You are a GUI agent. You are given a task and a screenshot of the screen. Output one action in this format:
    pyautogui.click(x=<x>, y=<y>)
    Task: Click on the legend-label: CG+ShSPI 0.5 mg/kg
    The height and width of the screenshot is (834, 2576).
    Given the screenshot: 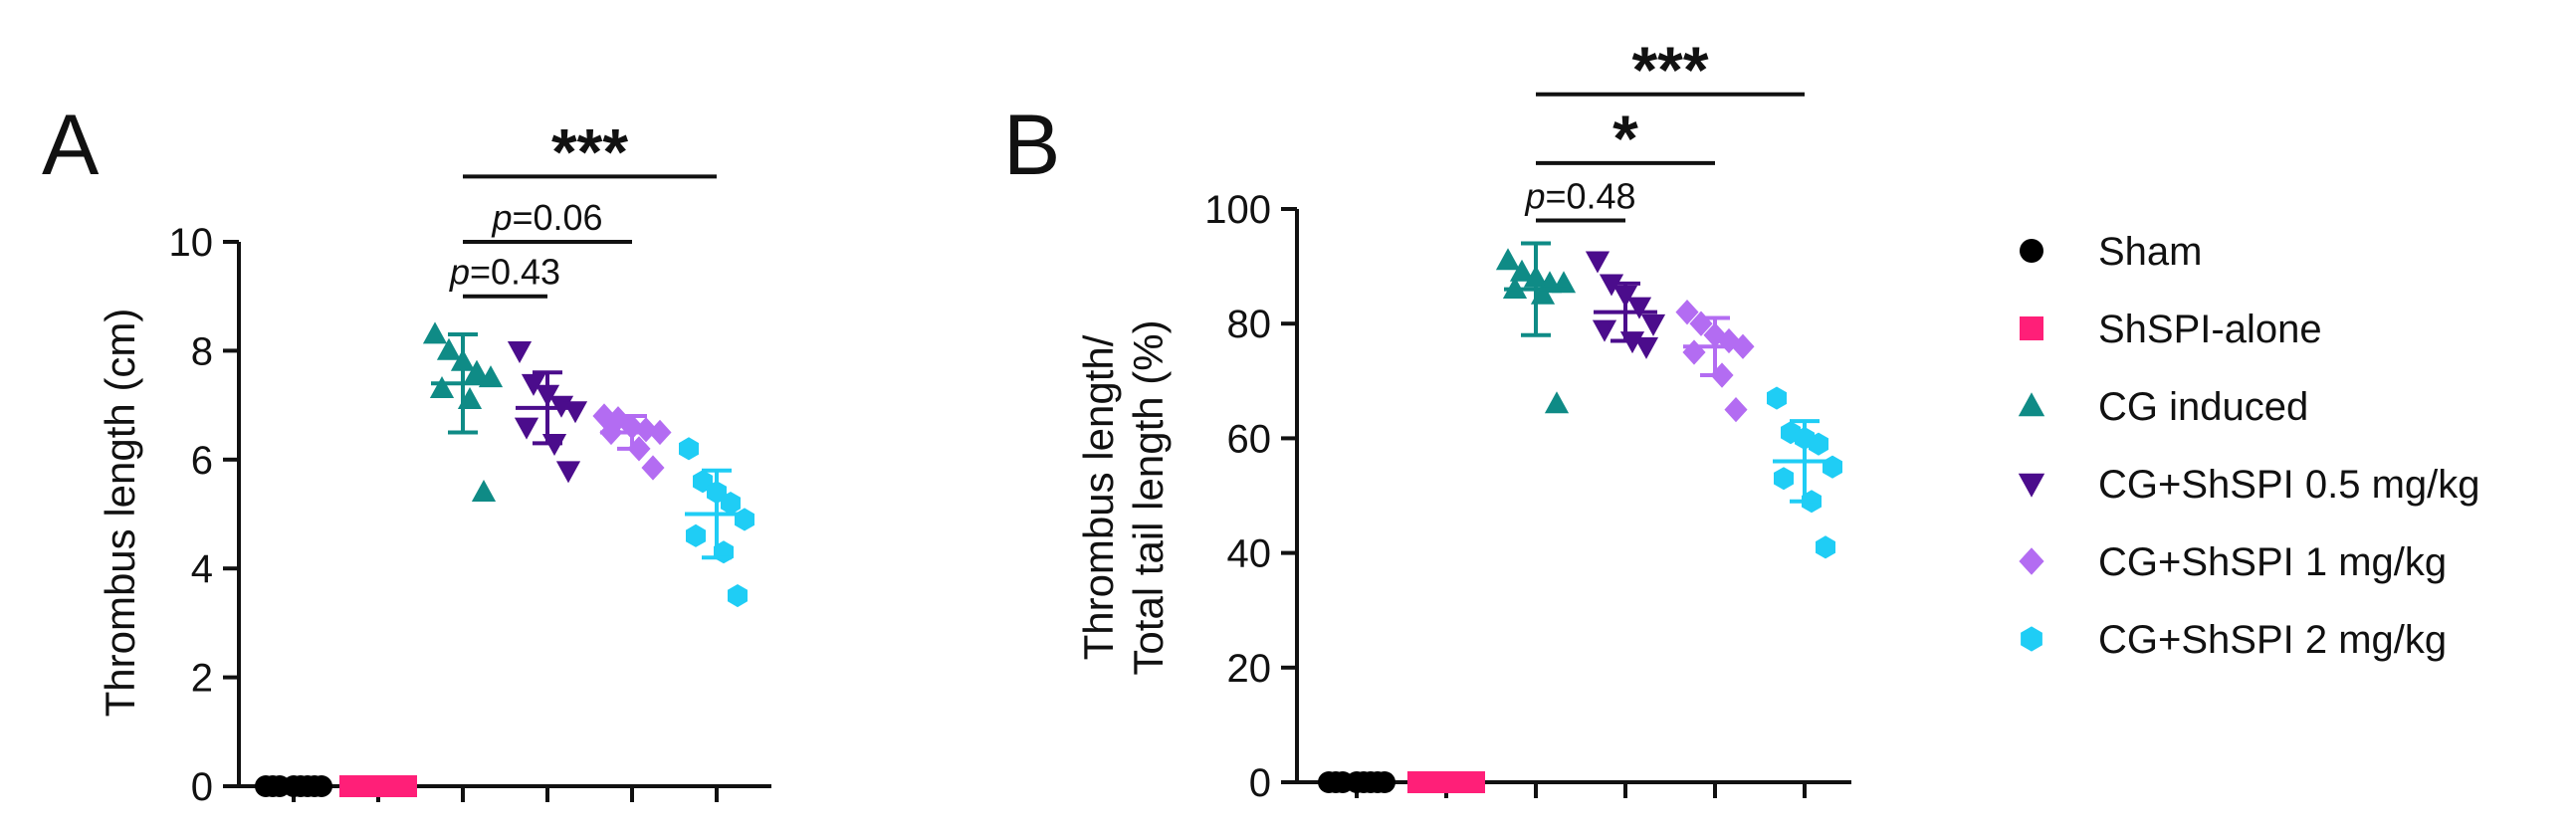 What is the action you would take?
    pyautogui.click(x=2289, y=485)
    